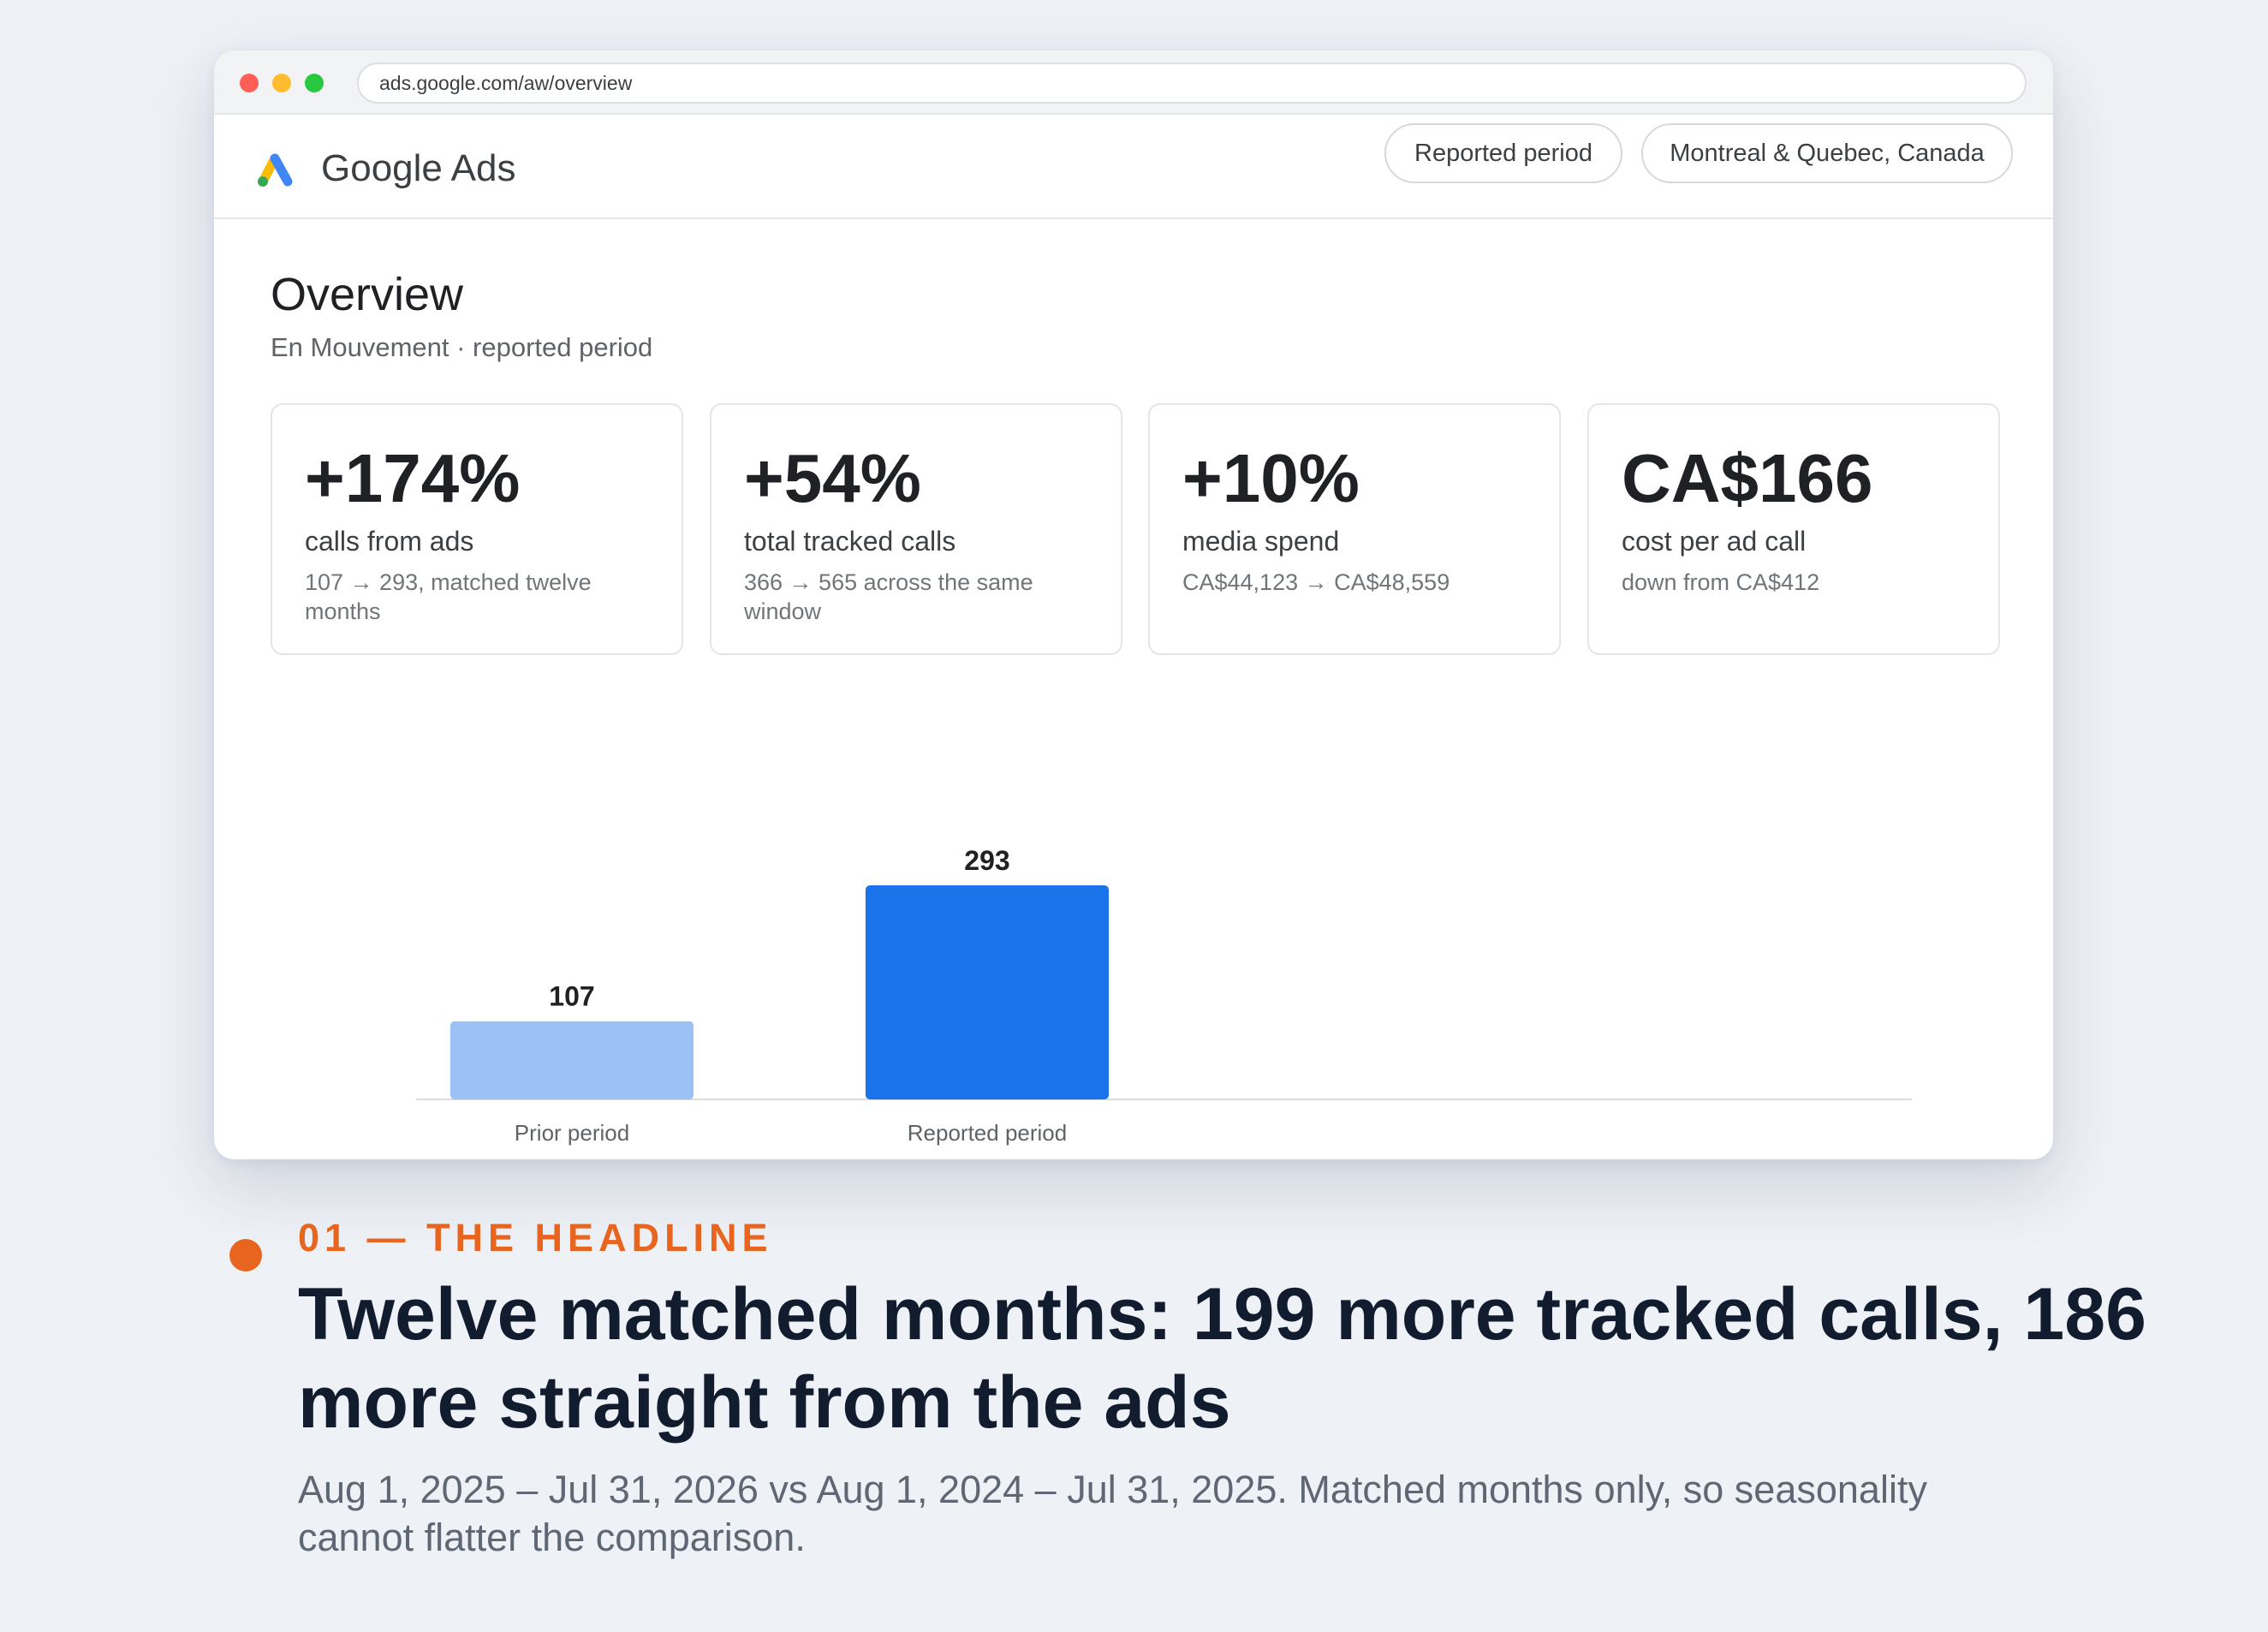 This screenshot has height=1632, width=2268. Describe the element at coordinates (413, 478) in the screenshot. I see `metric-value: +174%` at that location.